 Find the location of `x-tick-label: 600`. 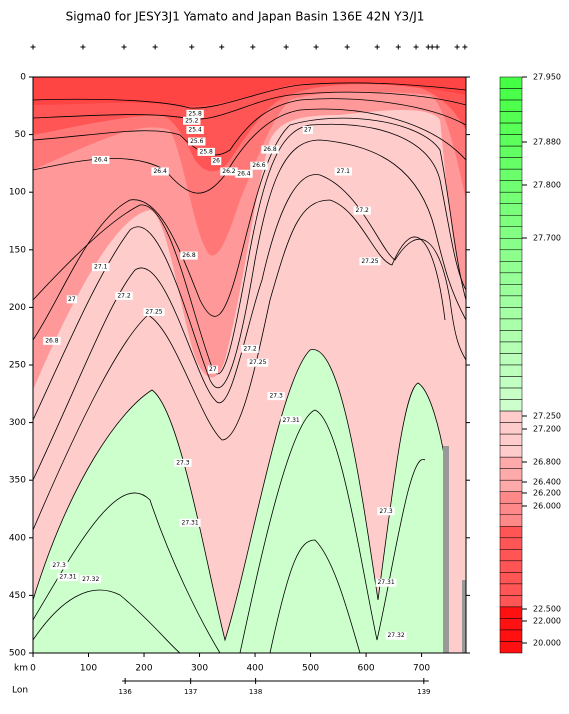

x-tick-label: 600 is located at coordinates (365, 669).